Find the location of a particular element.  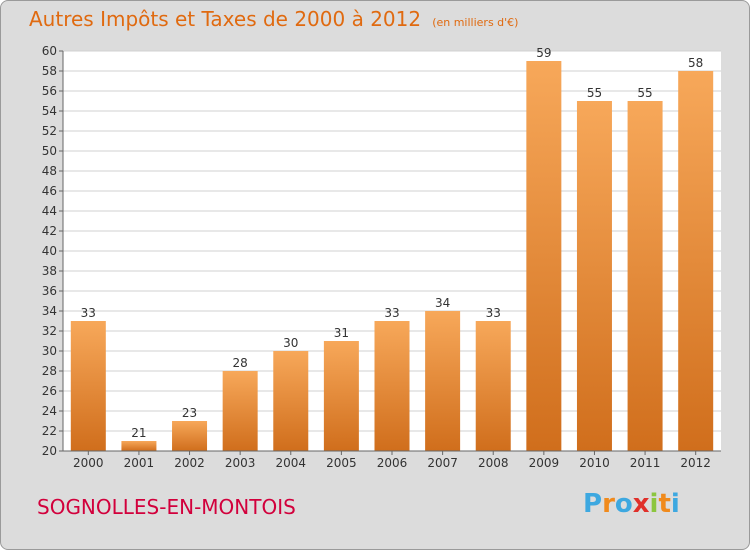

y-tick-label: 30 is located at coordinates (49, 351).